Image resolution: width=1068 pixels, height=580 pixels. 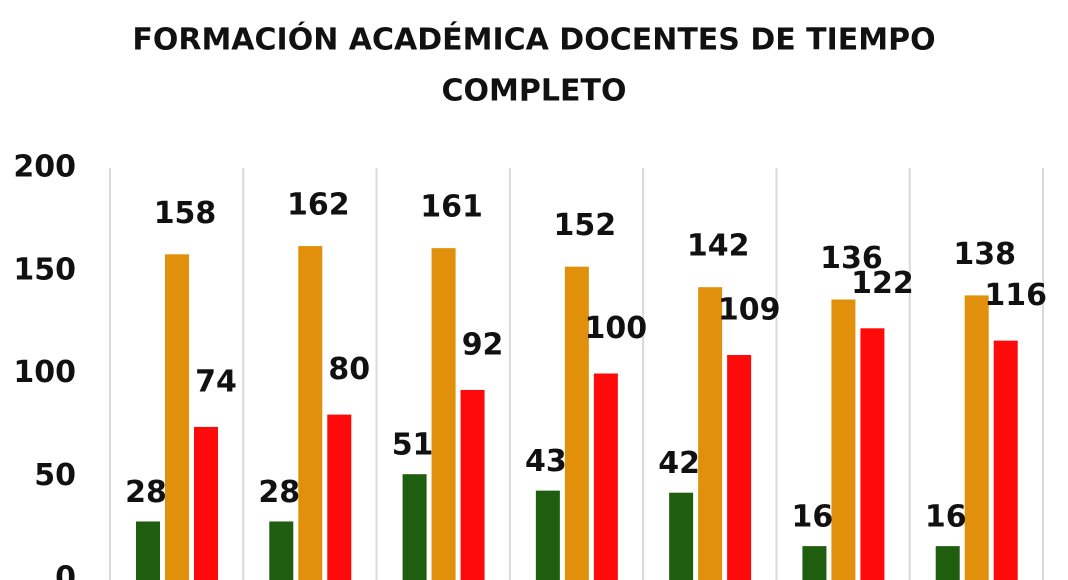 I want to click on bar-series1-cat4, so click(x=547, y=535).